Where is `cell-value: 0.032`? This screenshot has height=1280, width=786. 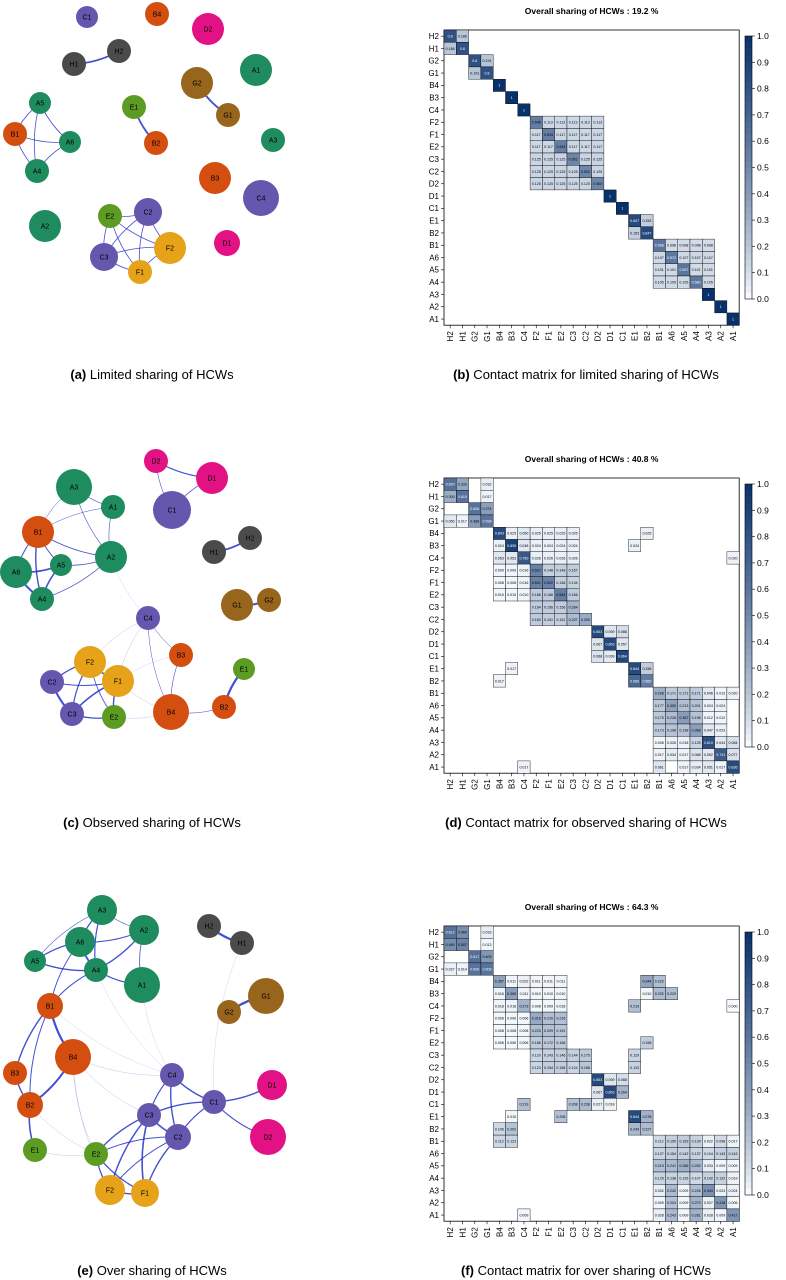
cell-value: 0.032 is located at coordinates (487, 484).